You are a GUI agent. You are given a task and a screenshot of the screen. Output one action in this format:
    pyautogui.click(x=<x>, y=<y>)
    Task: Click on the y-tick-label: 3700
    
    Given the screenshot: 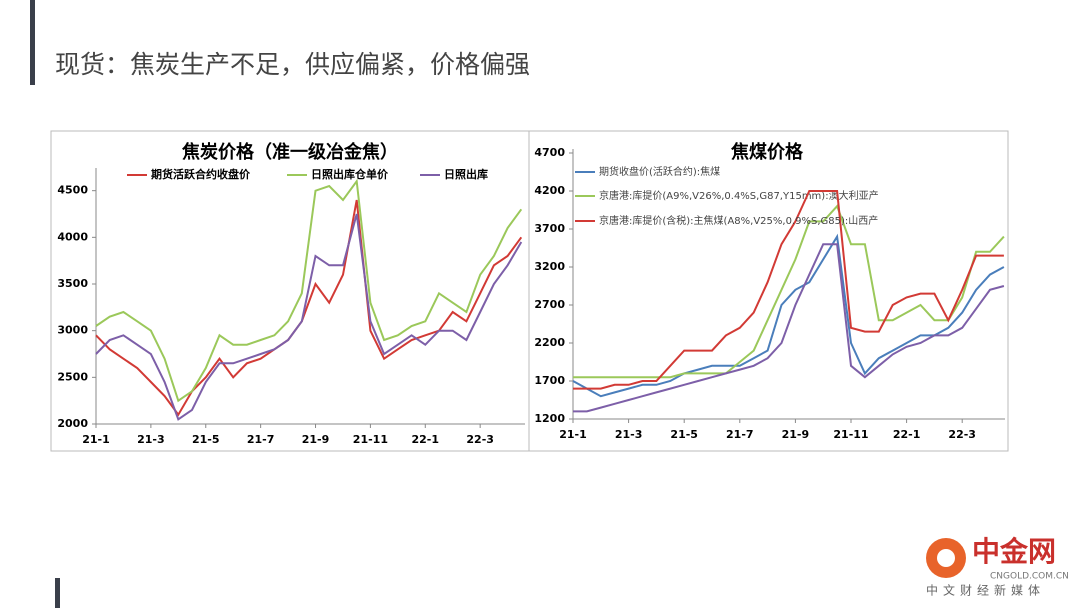 What is the action you would take?
    pyautogui.click(x=549, y=228)
    